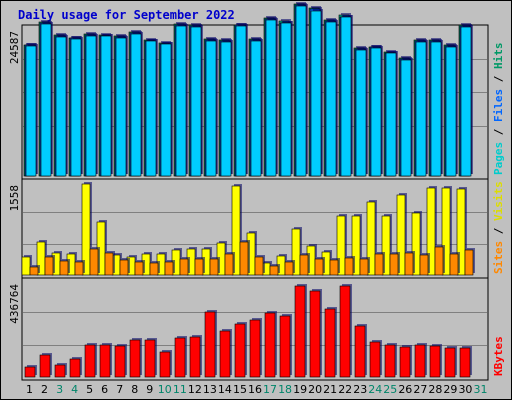 The height and width of the screenshot is (400, 512). I want to click on ylabel-sites-visits: Sites / Visits, so click(498, 227).